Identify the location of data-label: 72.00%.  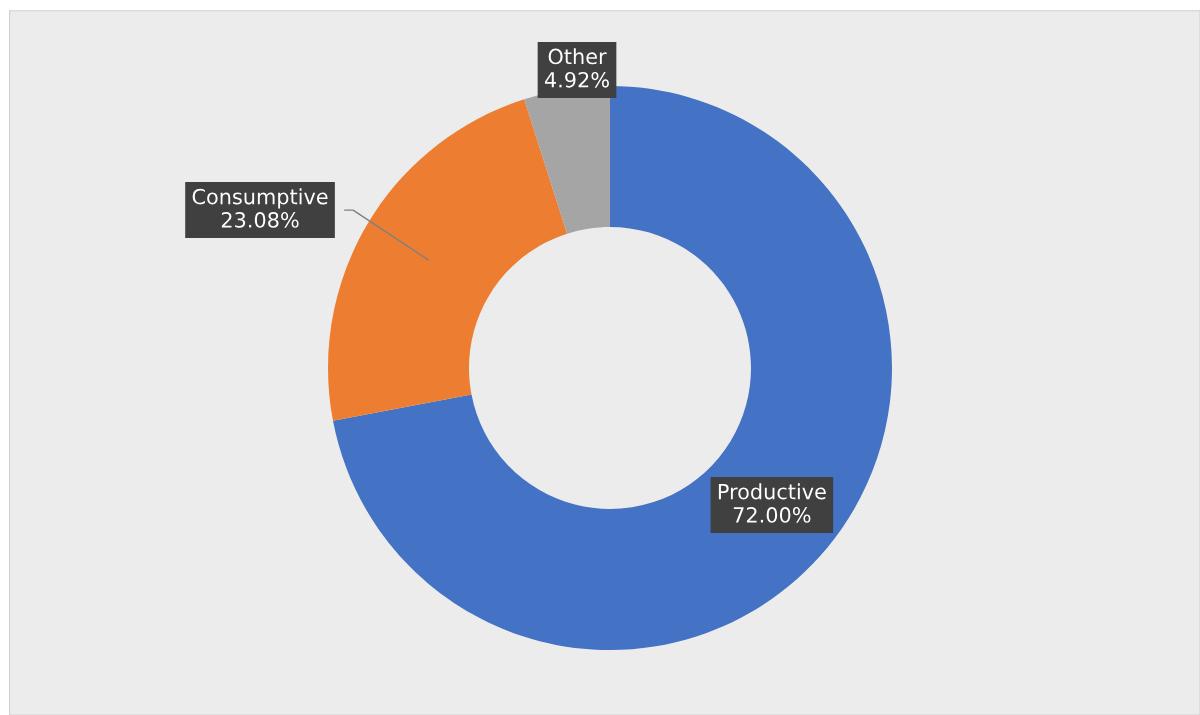
(772, 515).